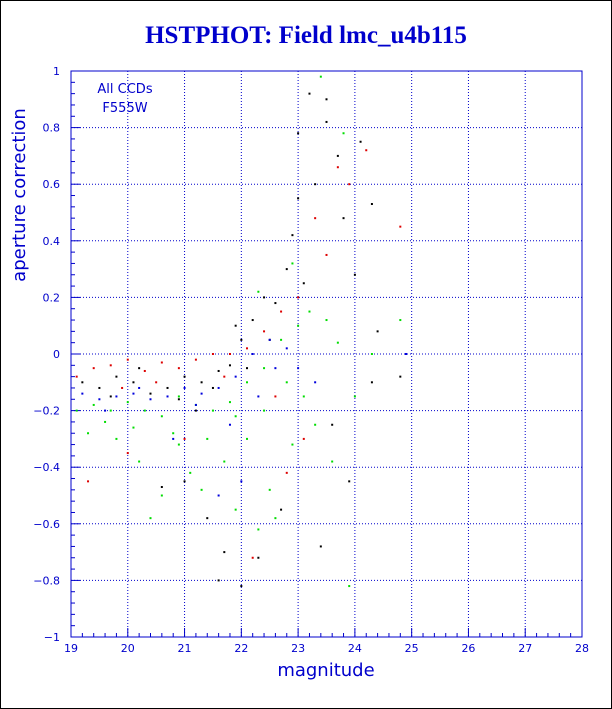 The image size is (612, 709). I want to click on y-tick-label: 0.2, so click(52, 297).